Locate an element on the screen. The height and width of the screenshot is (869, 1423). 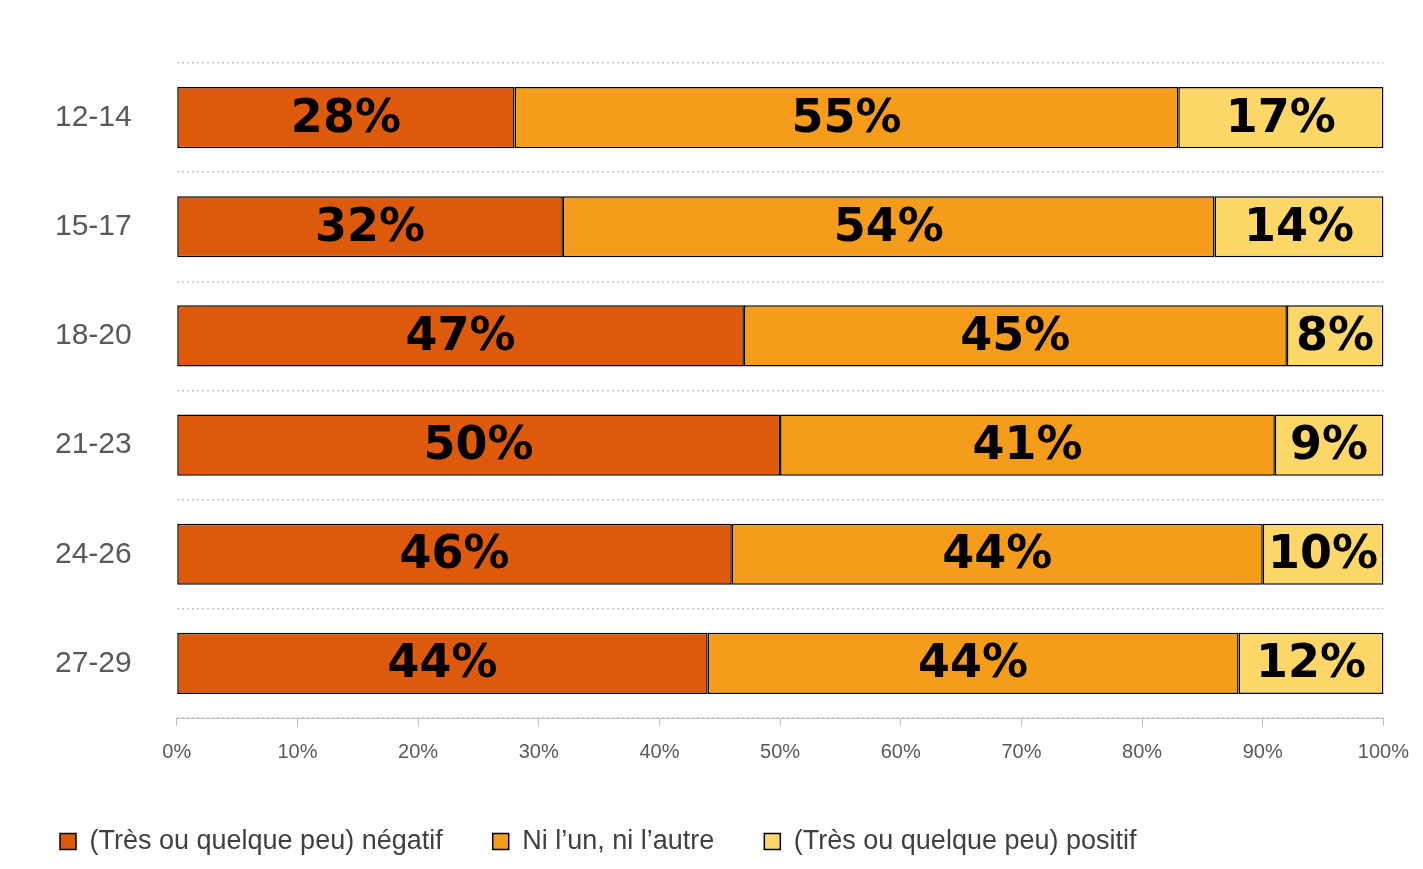
x-tick-label: 30% is located at coordinates (538, 750).